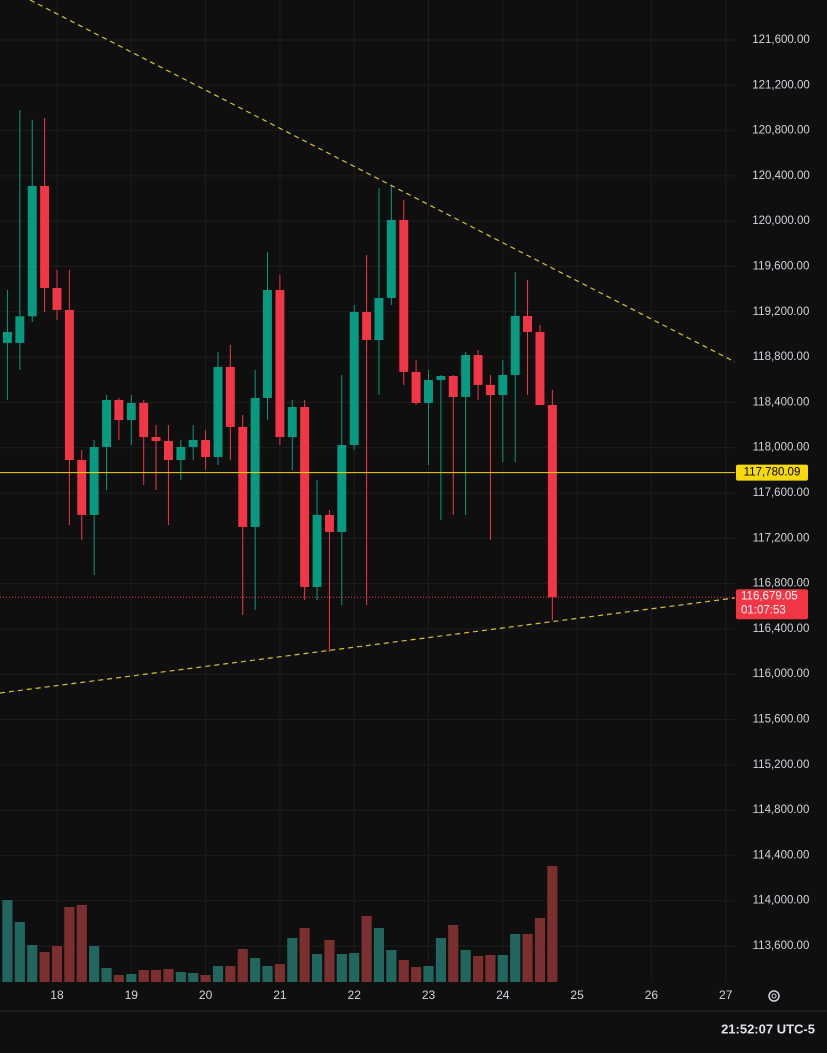  I want to click on y-tick-label: 119,200.00, so click(781, 312).